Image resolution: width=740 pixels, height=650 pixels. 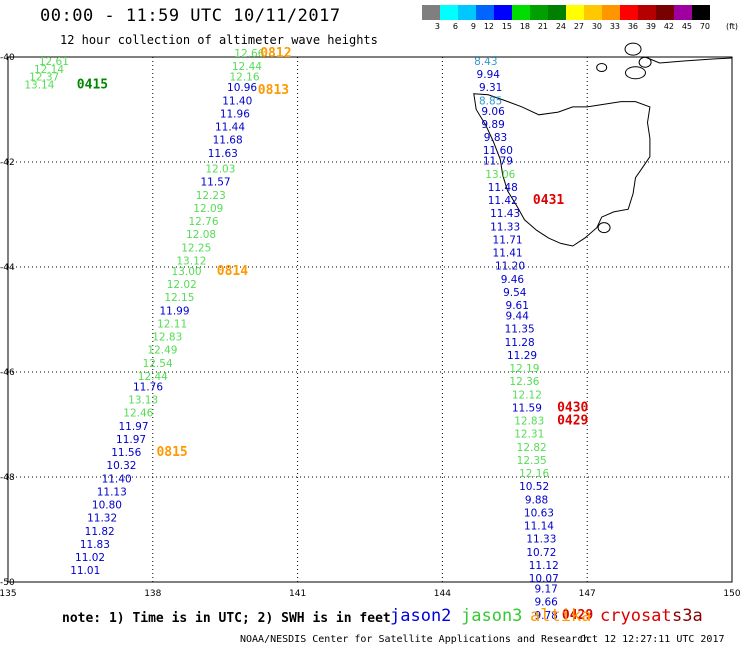 What do you see at coordinates (7, 373) in the screenshot?
I see `y-tick-label: -46` at bounding box center [7, 373].